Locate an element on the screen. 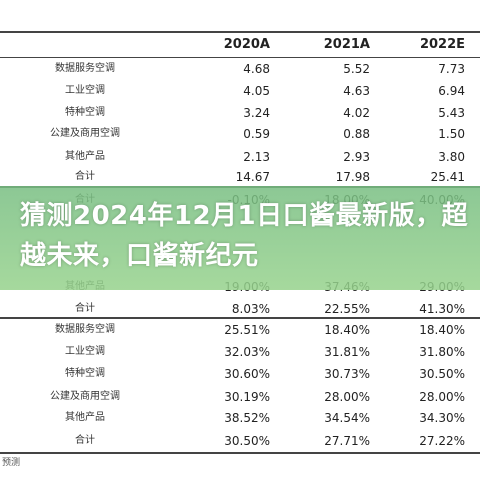 The height and width of the screenshot is (480, 480). cell-value: 2.93 is located at coordinates (356, 157).